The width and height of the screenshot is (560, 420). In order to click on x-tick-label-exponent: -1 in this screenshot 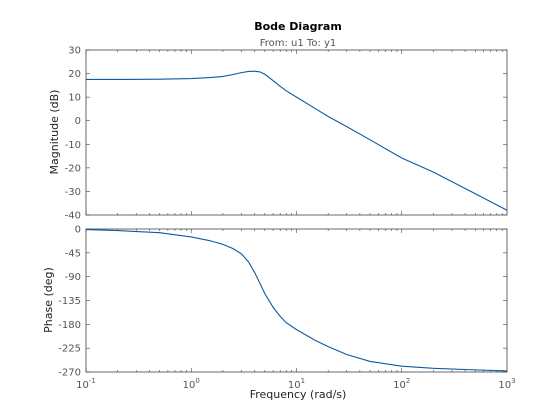, I will do `click(92, 381)`.